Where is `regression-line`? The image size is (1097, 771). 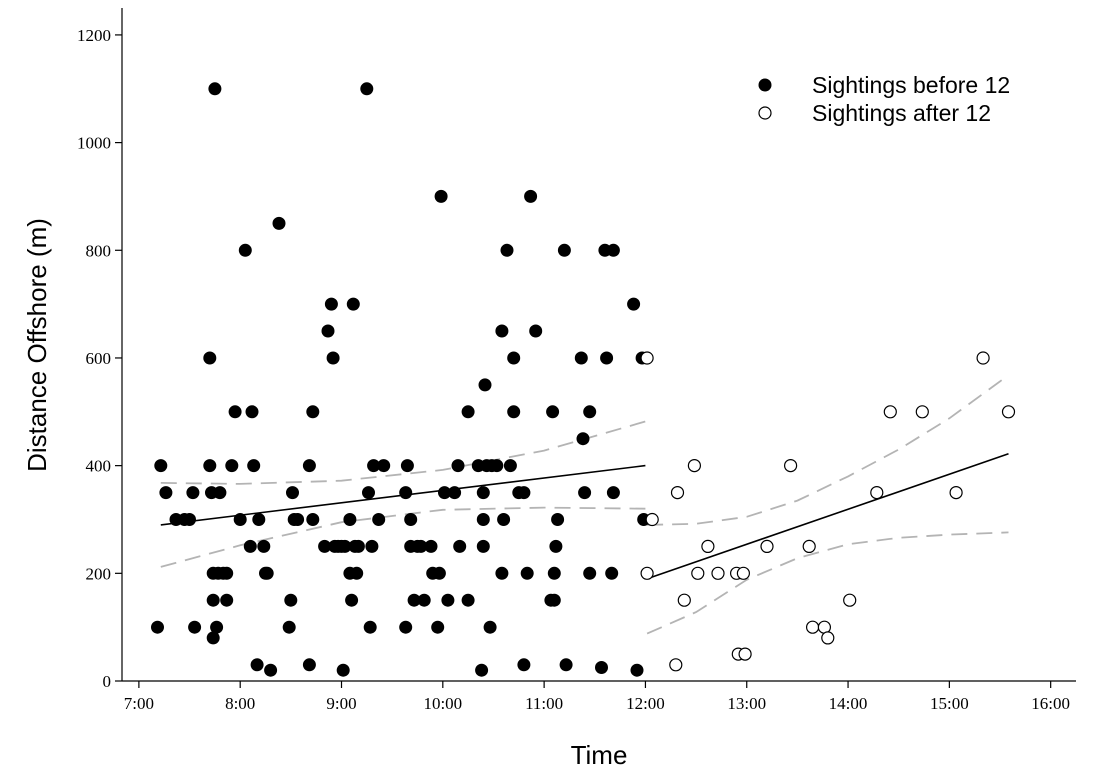 regression-line is located at coordinates (827, 516).